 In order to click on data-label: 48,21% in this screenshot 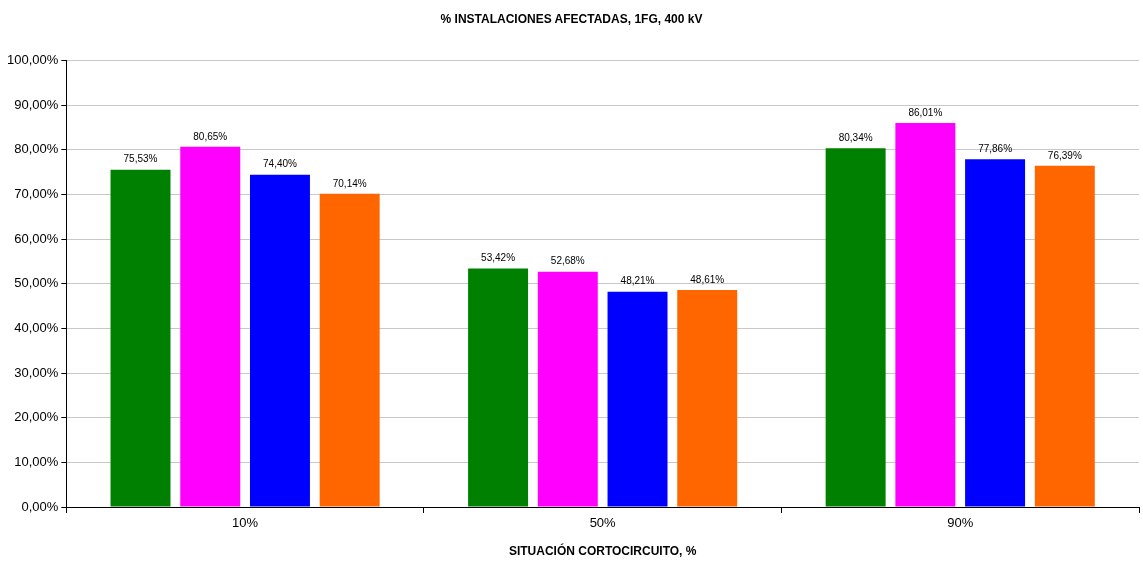, I will do `click(637, 281)`.